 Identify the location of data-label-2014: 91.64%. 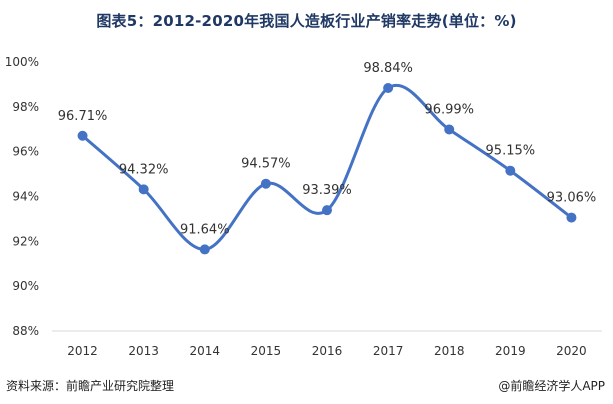
(205, 229).